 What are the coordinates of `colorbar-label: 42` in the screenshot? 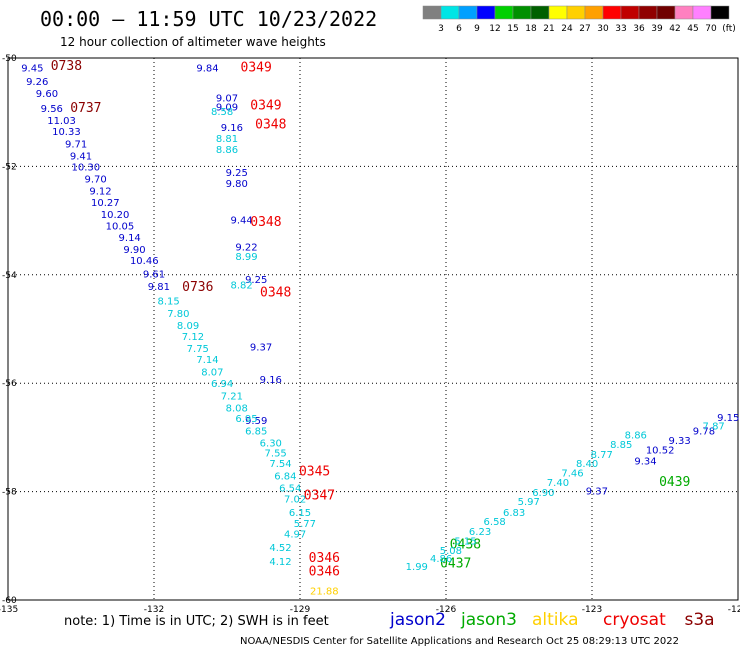 It's located at (674, 29).